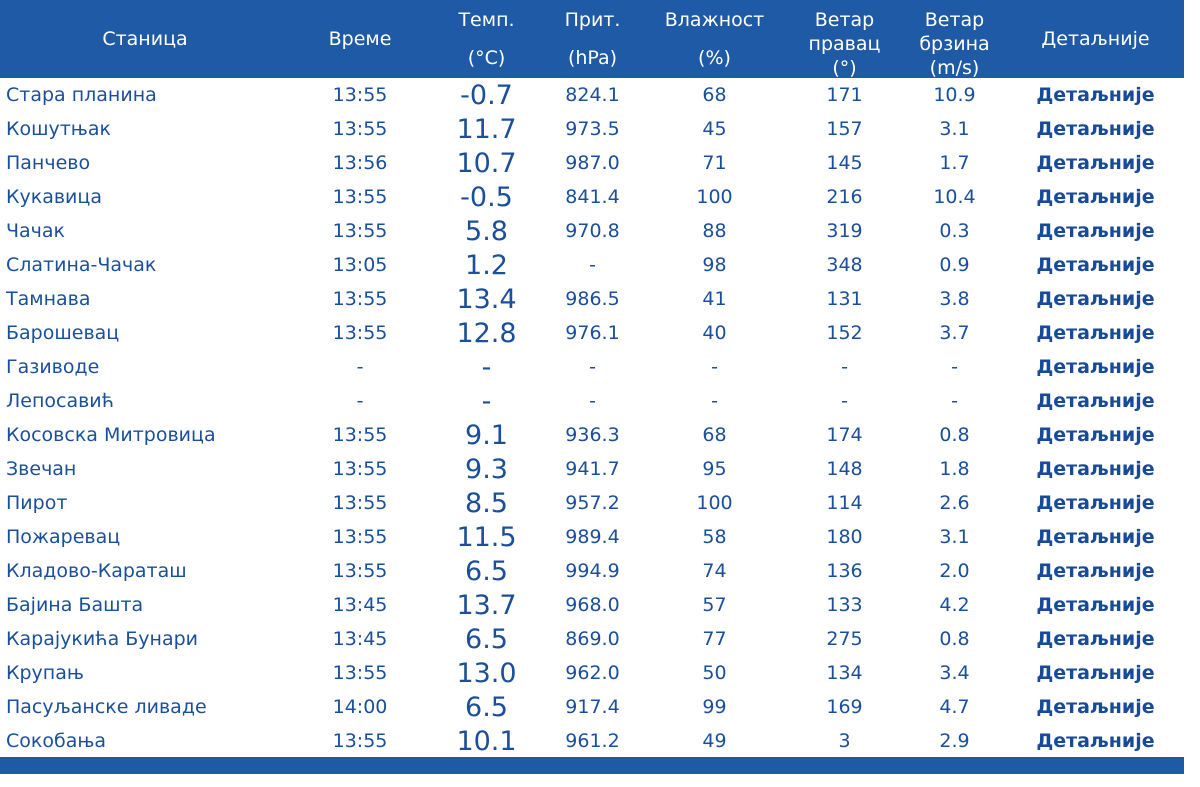  I want to click on header-wind-speed: Ветар брзина (m/s), so click(954, 39).